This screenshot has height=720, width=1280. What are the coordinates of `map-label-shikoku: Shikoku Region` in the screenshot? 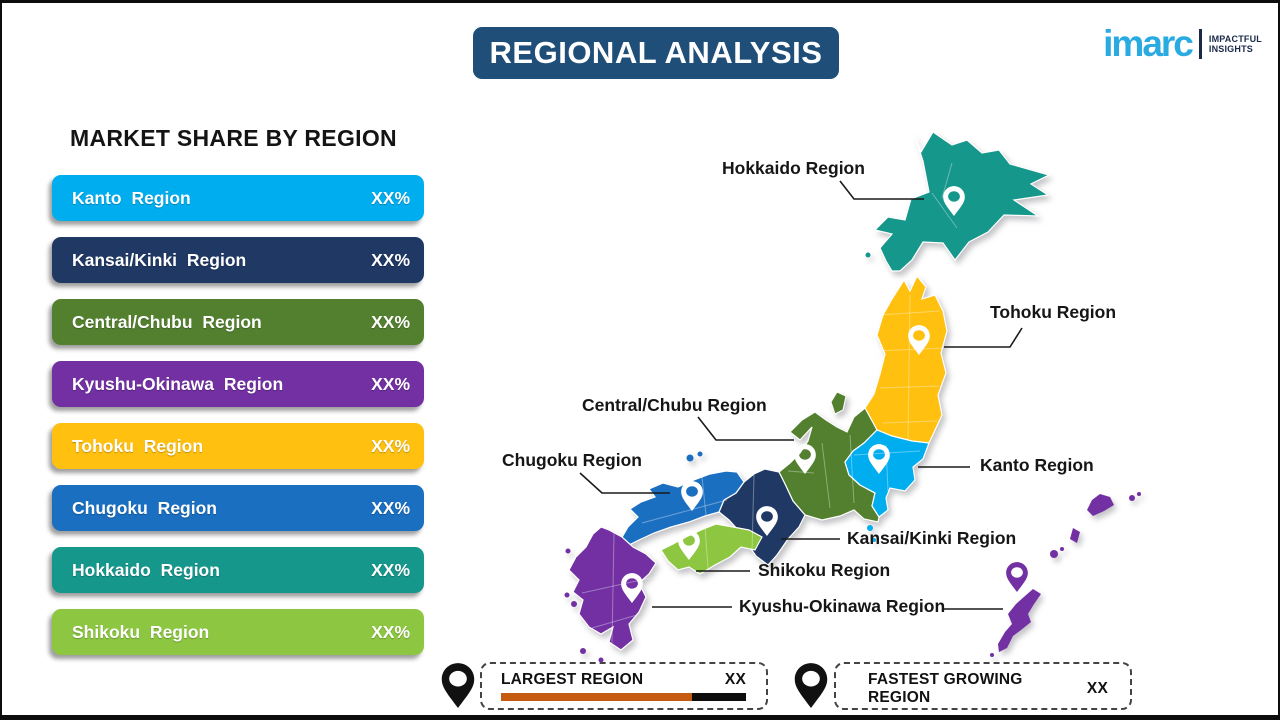 It's located at (824, 570).